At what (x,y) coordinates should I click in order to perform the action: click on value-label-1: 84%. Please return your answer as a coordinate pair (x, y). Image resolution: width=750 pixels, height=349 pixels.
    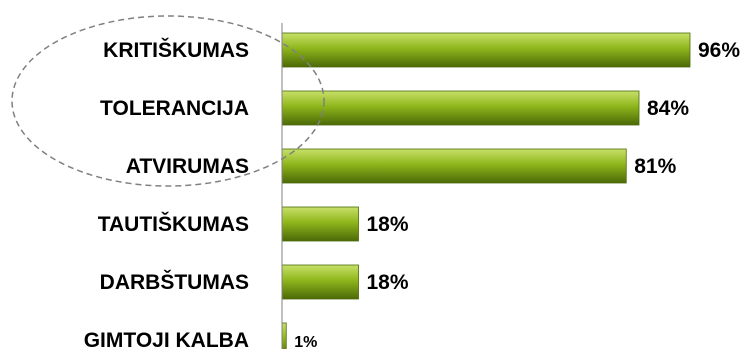
    Looking at the image, I should click on (668, 108).